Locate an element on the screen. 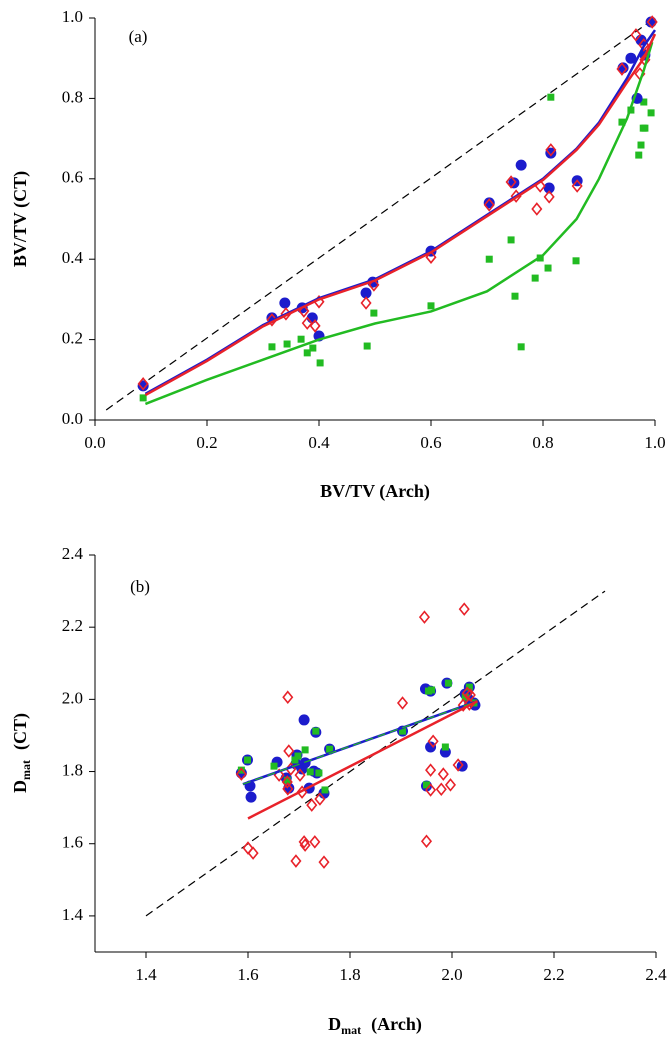  y-tick-label: 0.4 is located at coordinates (73, 257).